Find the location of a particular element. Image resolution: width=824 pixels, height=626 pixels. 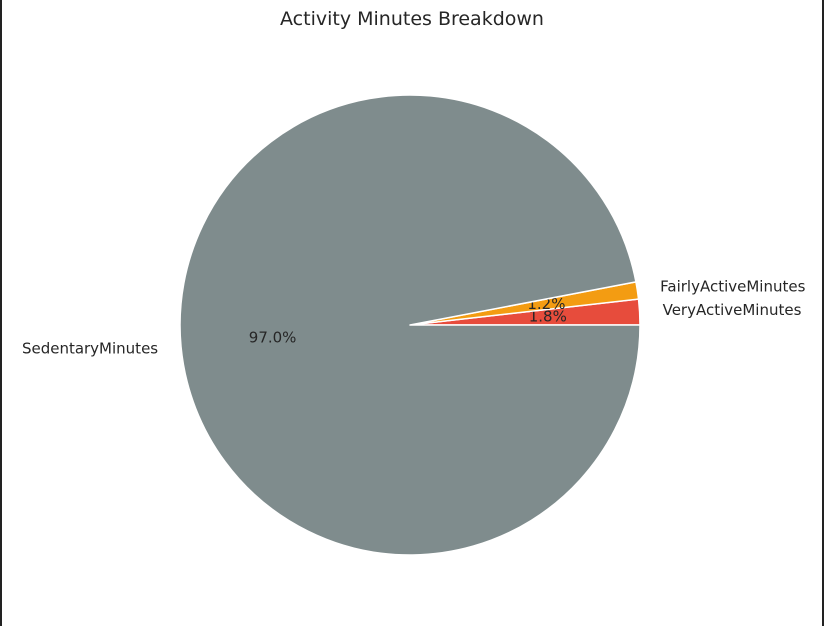

slice-label-very-active-minutes: VeryActiveMinutes is located at coordinates (732, 310).